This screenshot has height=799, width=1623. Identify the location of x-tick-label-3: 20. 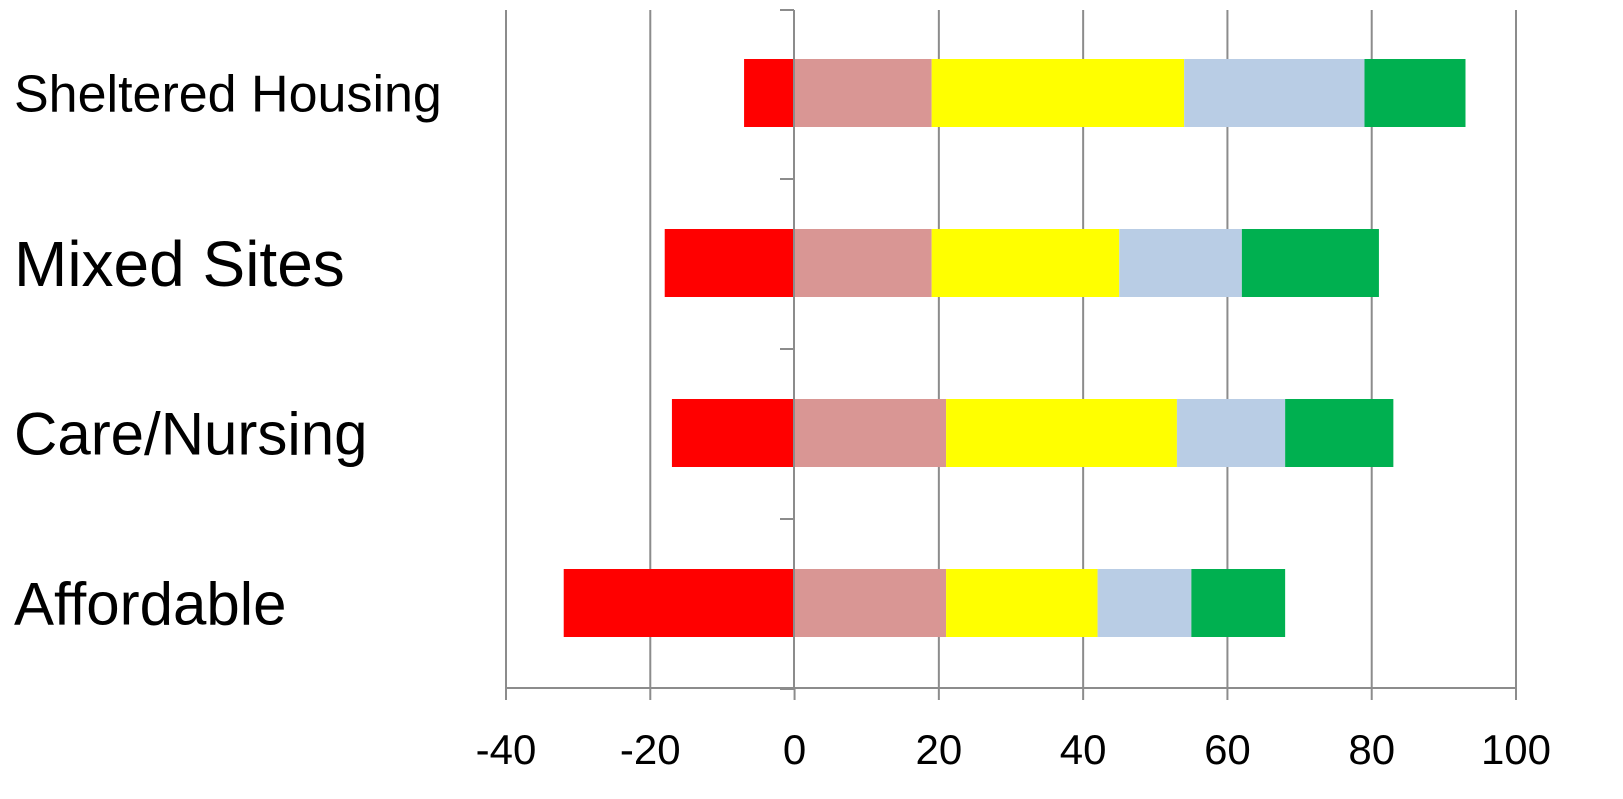
(938, 749).